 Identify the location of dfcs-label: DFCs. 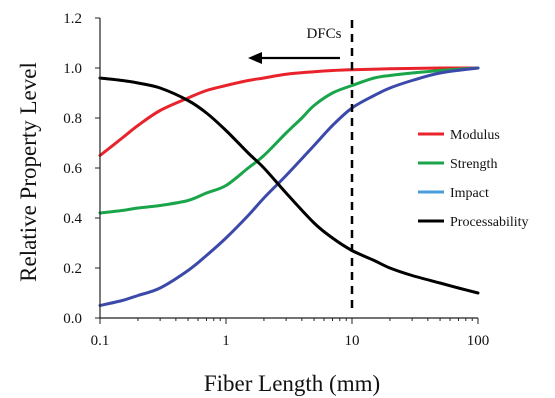
(323, 34).